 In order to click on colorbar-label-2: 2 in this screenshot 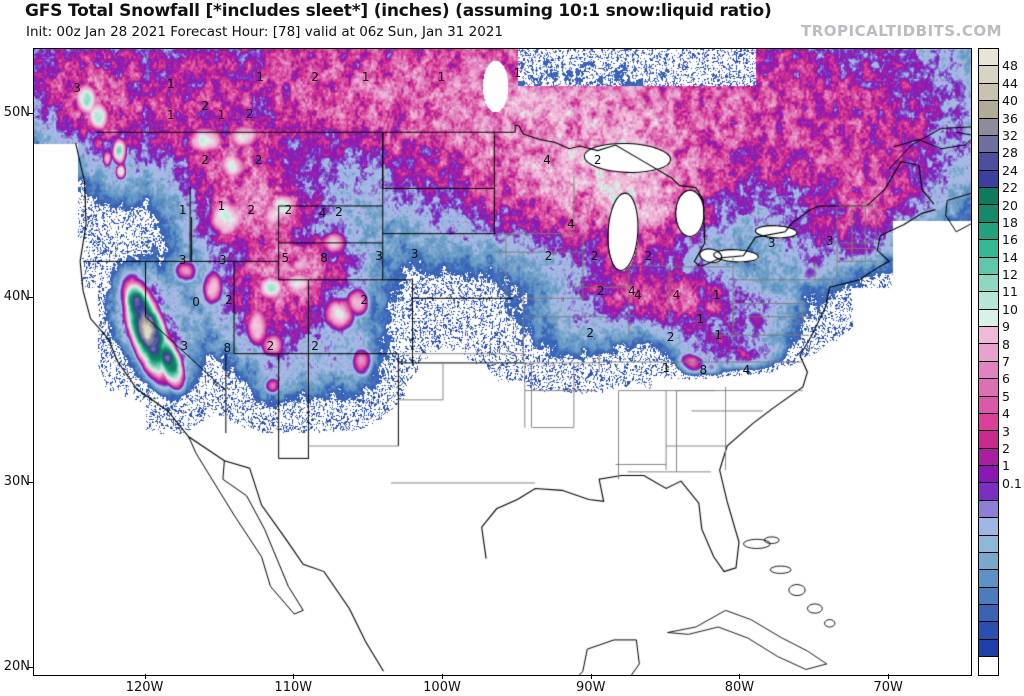, I will do `click(1006, 448)`.